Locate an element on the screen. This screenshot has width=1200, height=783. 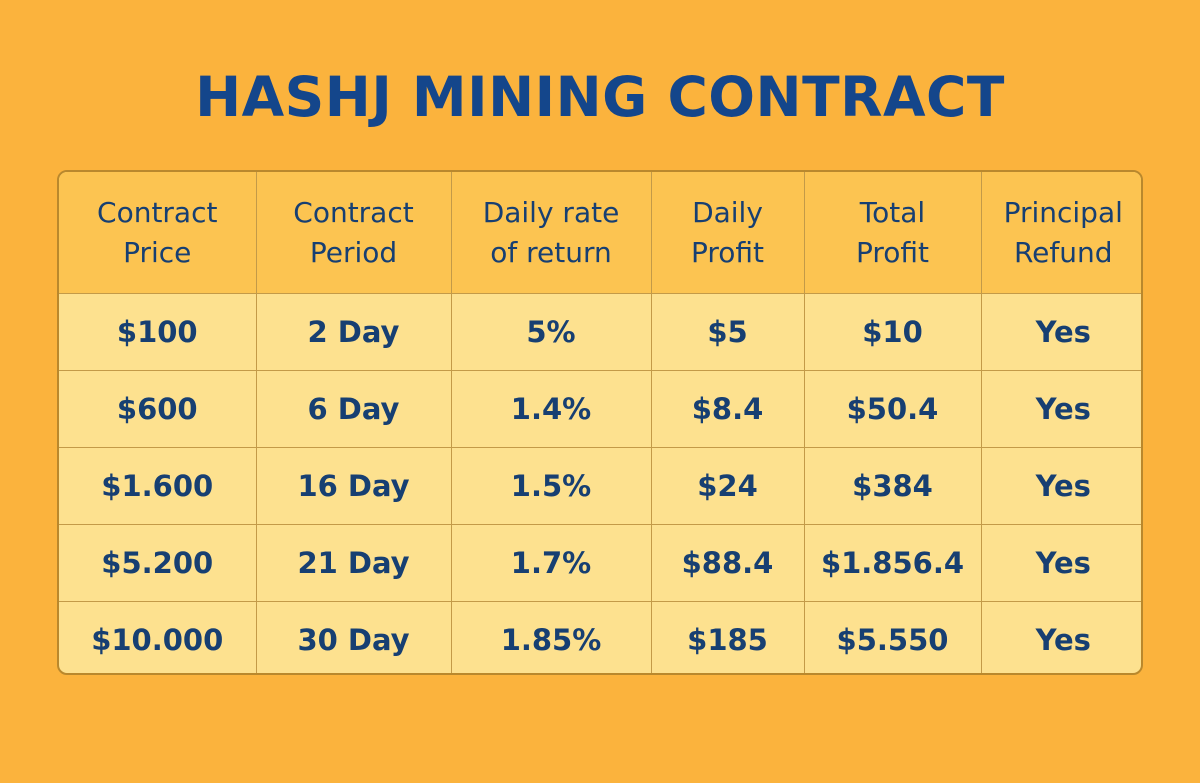
cell-contract-price: $1.600 is located at coordinates (158, 486).